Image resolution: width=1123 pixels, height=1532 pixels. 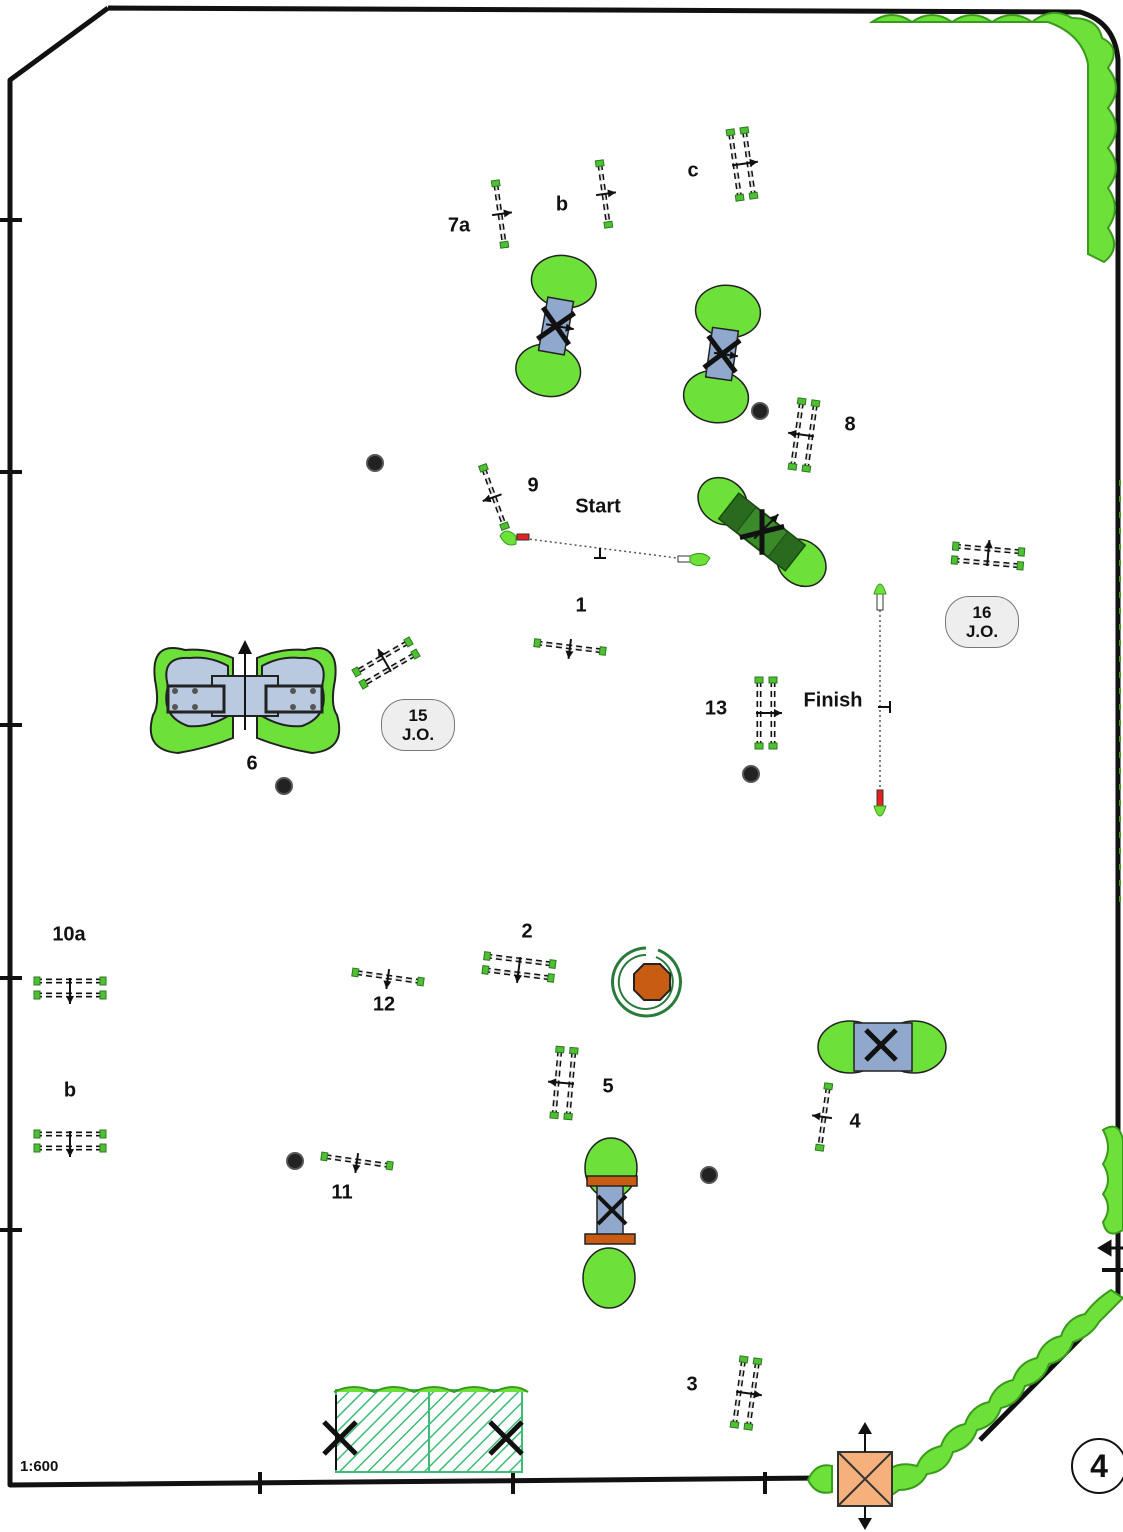 I want to click on water-upper-left, so click(x=556, y=325).